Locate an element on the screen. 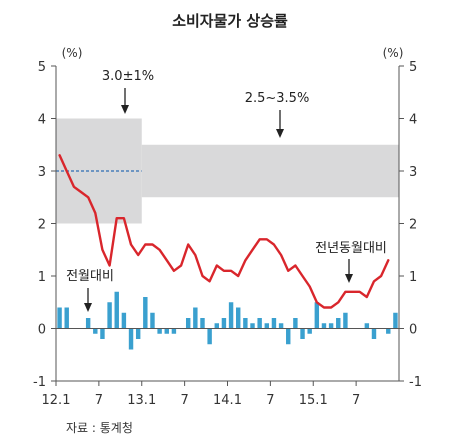  band2-arrow is located at coordinates (280, 124).